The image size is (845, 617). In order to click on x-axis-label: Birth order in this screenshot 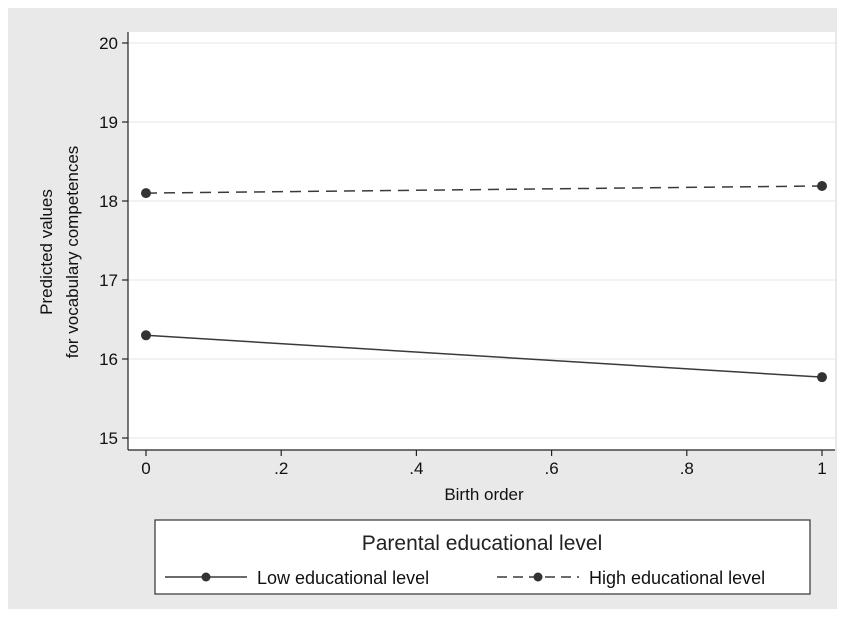, I will do `click(484, 494)`.